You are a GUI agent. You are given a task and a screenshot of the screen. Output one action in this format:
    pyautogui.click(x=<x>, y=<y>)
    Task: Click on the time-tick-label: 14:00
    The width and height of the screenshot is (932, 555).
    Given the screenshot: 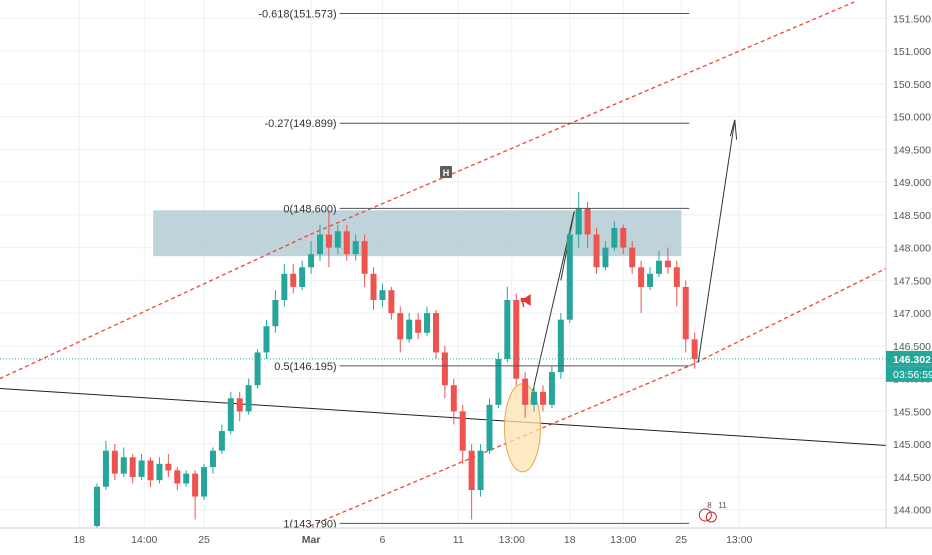 What is the action you would take?
    pyautogui.click(x=144, y=540)
    